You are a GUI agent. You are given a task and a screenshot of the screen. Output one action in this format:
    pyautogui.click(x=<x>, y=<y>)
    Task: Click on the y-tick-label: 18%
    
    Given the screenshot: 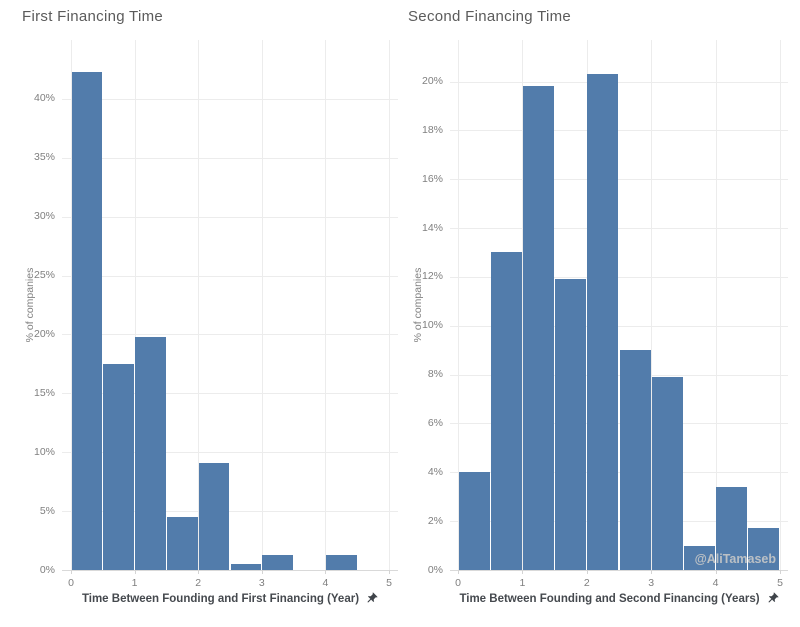 What is the action you would take?
    pyautogui.click(x=432, y=130)
    